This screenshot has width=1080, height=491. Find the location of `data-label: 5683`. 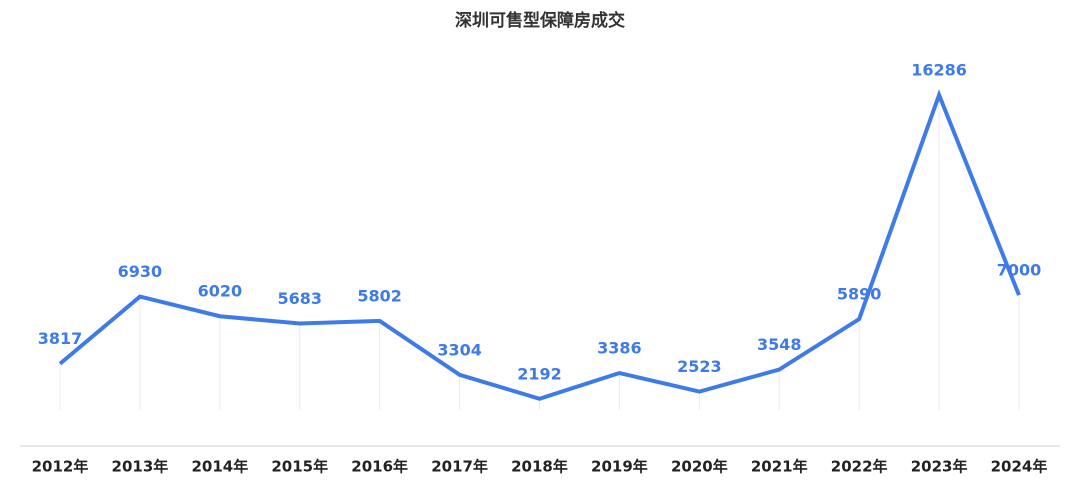

data-label: 5683 is located at coordinates (299, 298).